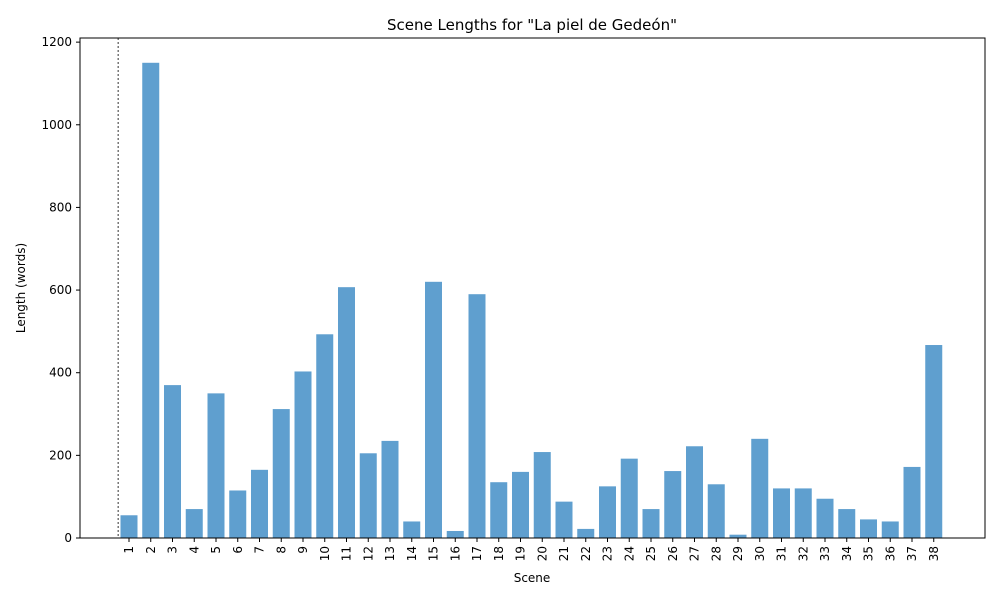  I want to click on x-tick-label: 19, so click(521, 553).